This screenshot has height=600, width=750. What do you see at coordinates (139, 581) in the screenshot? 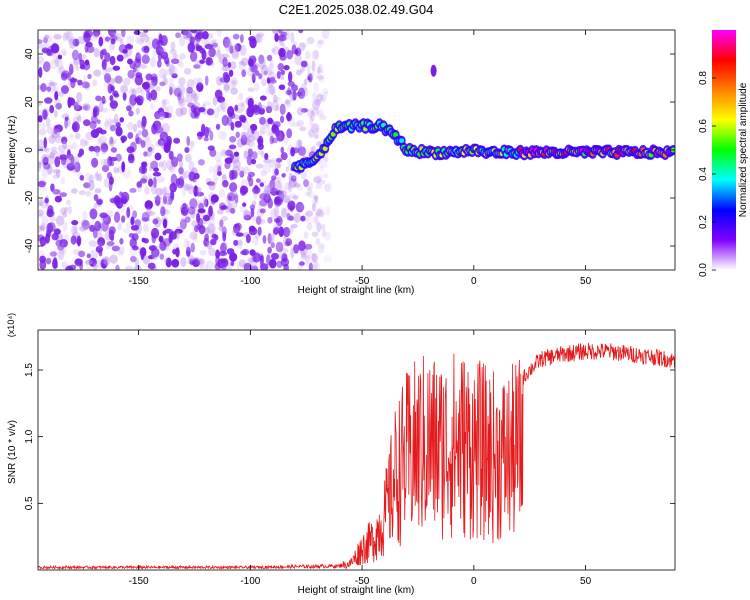
I see `x-tick-label: -150` at bounding box center [139, 581].